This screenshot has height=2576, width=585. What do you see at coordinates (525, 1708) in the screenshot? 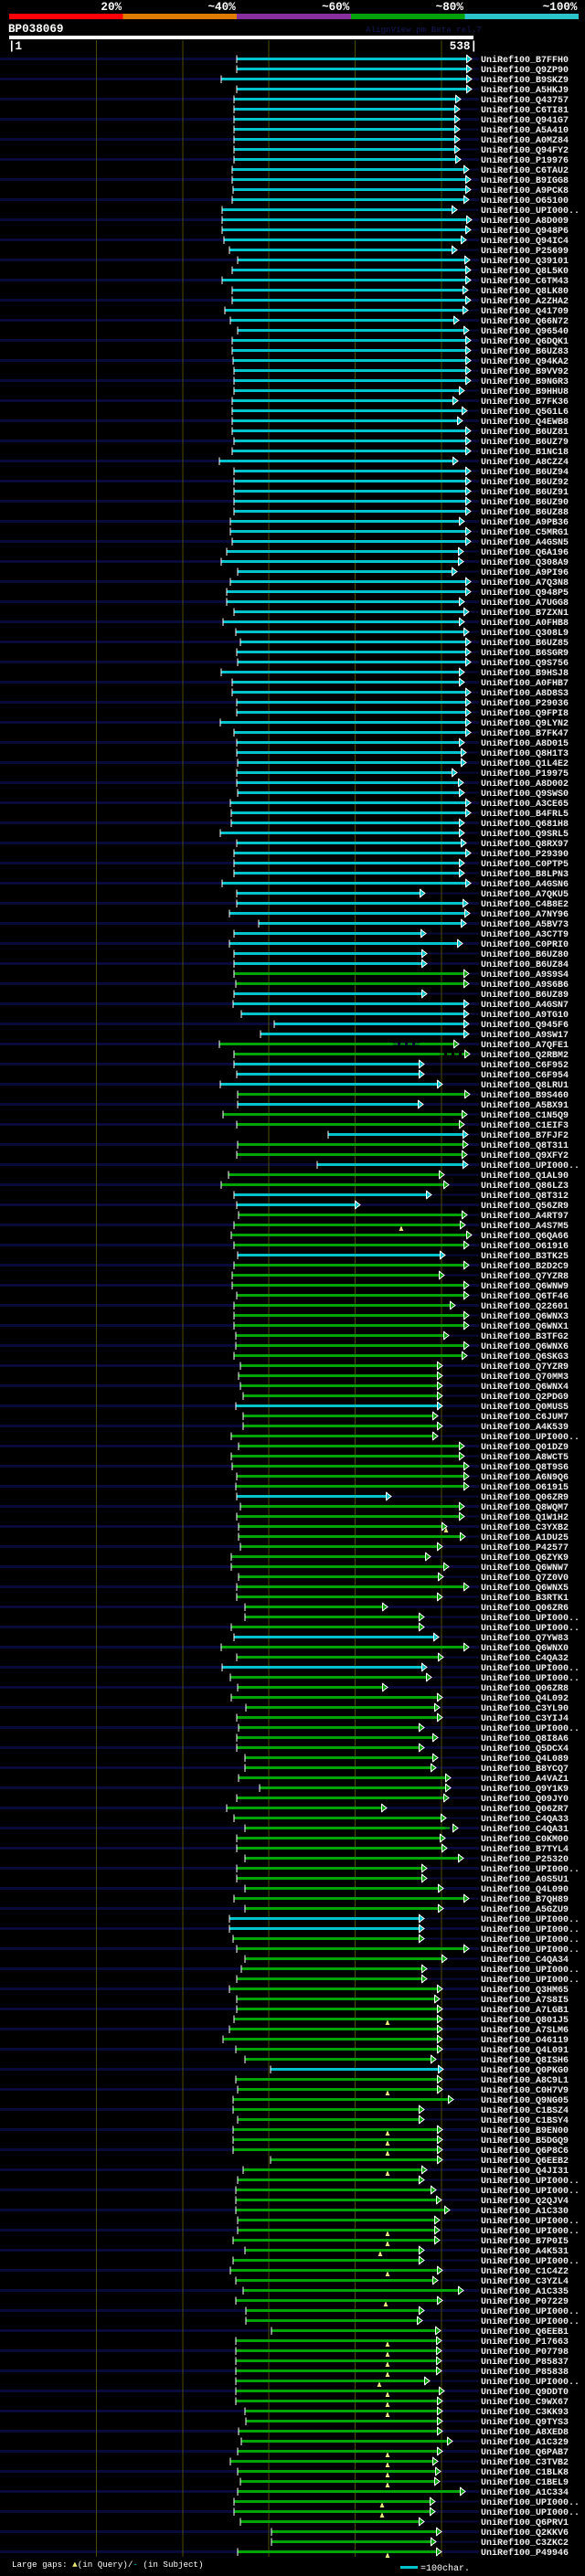
I see `svg-text: UniRef100_C3YL90` at bounding box center [525, 1708].